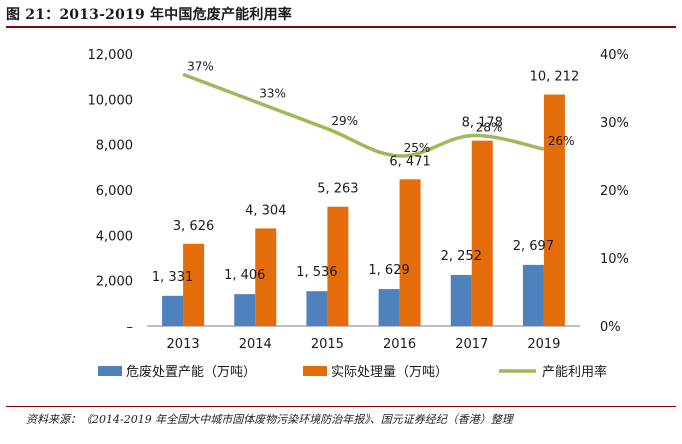 Image resolution: width=682 pixels, height=444 pixels. What do you see at coordinates (272, 94) in the screenshot?
I see `utilization-rate-data-label: 33%` at bounding box center [272, 94].